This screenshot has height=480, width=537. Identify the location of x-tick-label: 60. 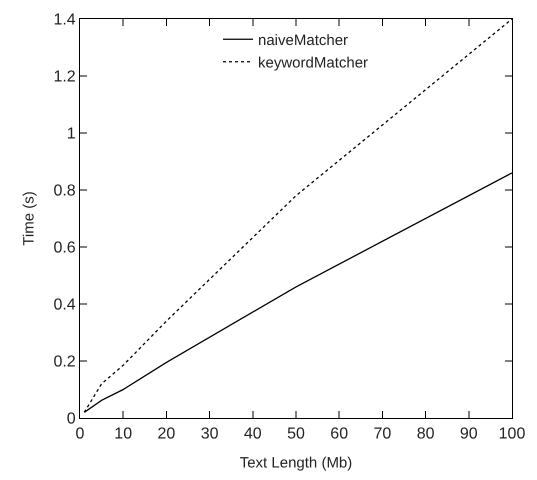
(339, 433).